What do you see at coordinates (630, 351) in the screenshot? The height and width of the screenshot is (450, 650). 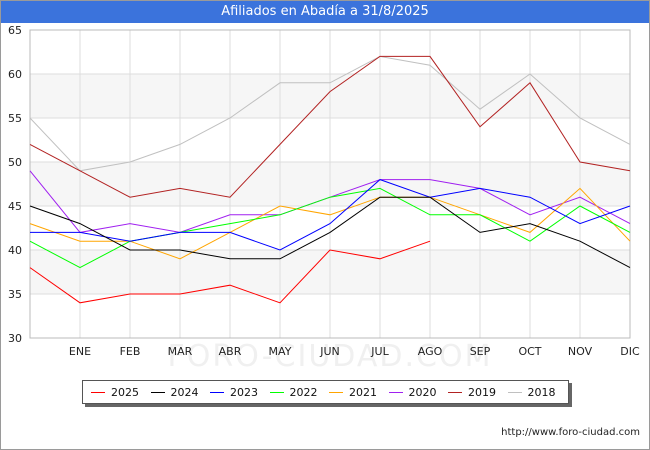 I see `x-tick-label: DIC` at bounding box center [630, 351].